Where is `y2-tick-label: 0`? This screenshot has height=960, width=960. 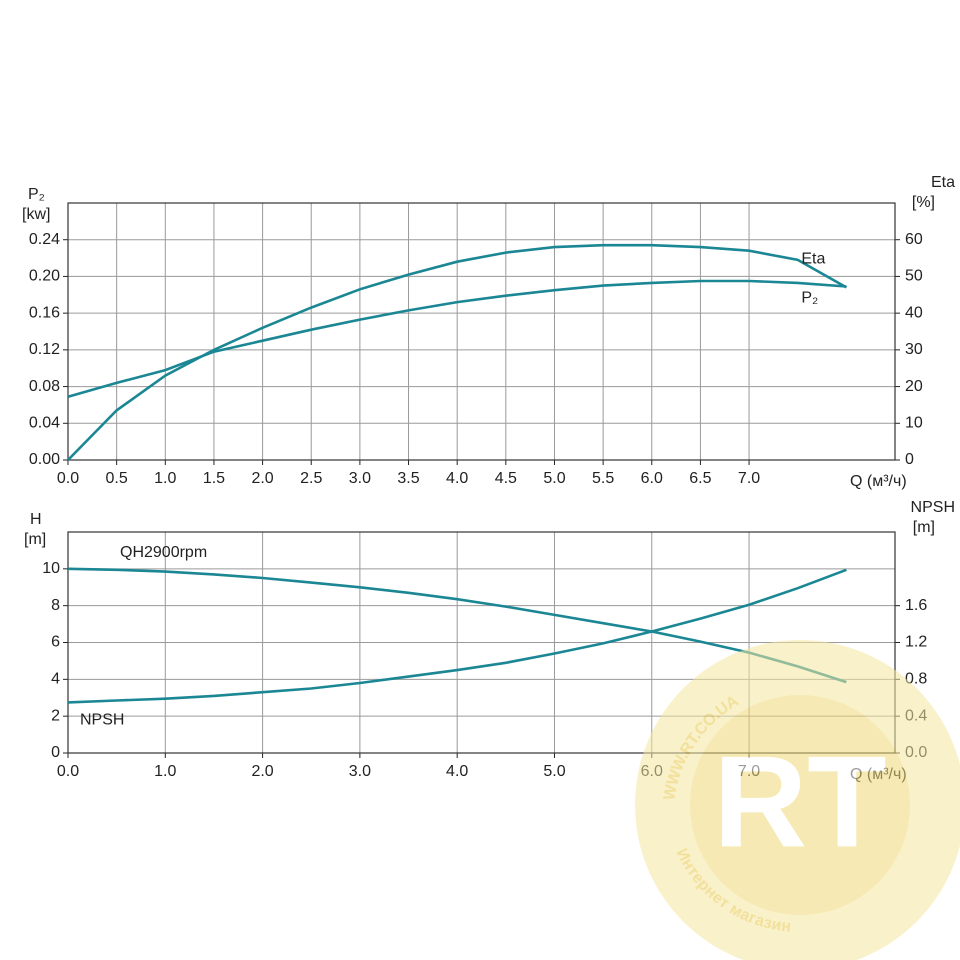 y2-tick-label: 0 is located at coordinates (909, 459).